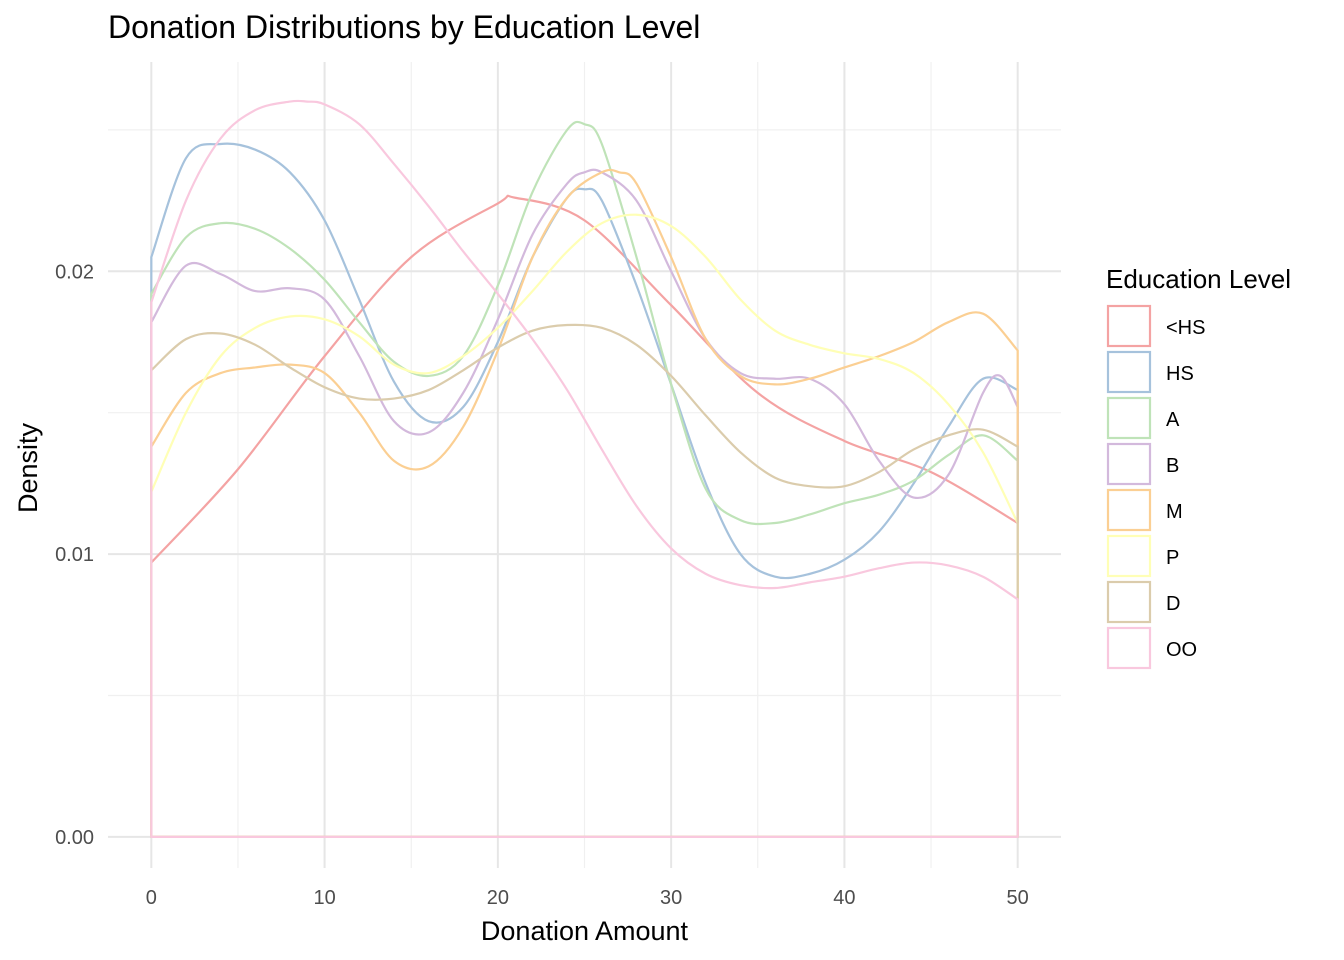  I want to click on legend-title: Education Level, so click(1198, 279).